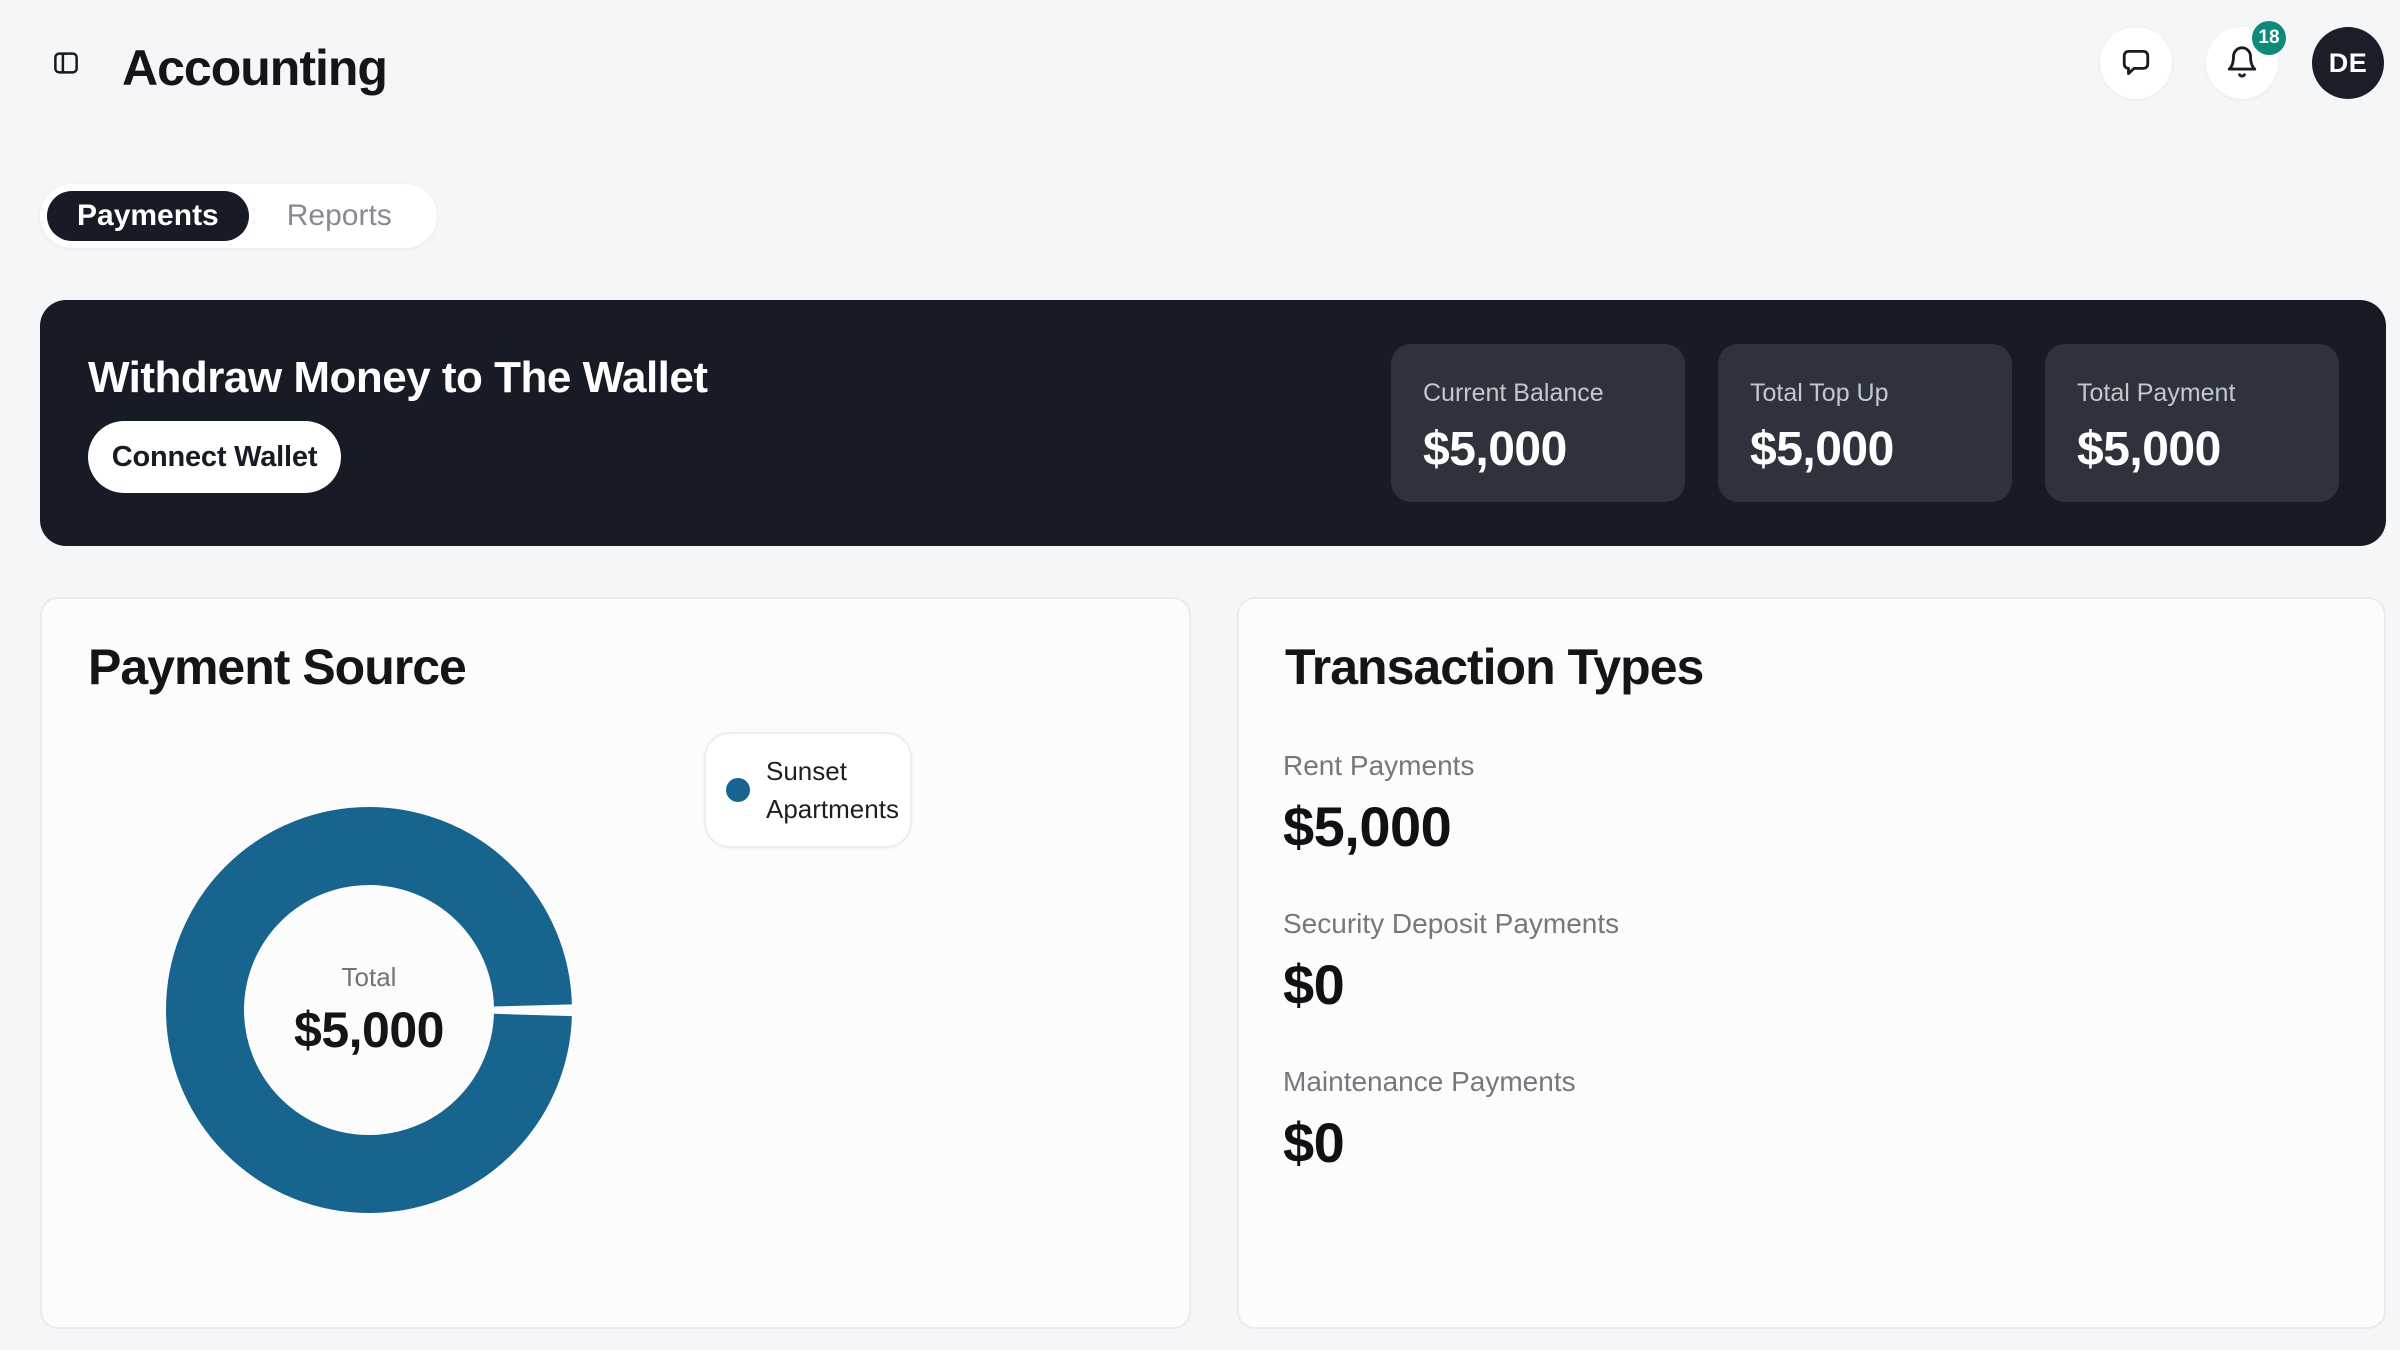 The height and width of the screenshot is (1350, 2400). I want to click on payment-source-donut-chart: Total $5,000, so click(369, 1010).